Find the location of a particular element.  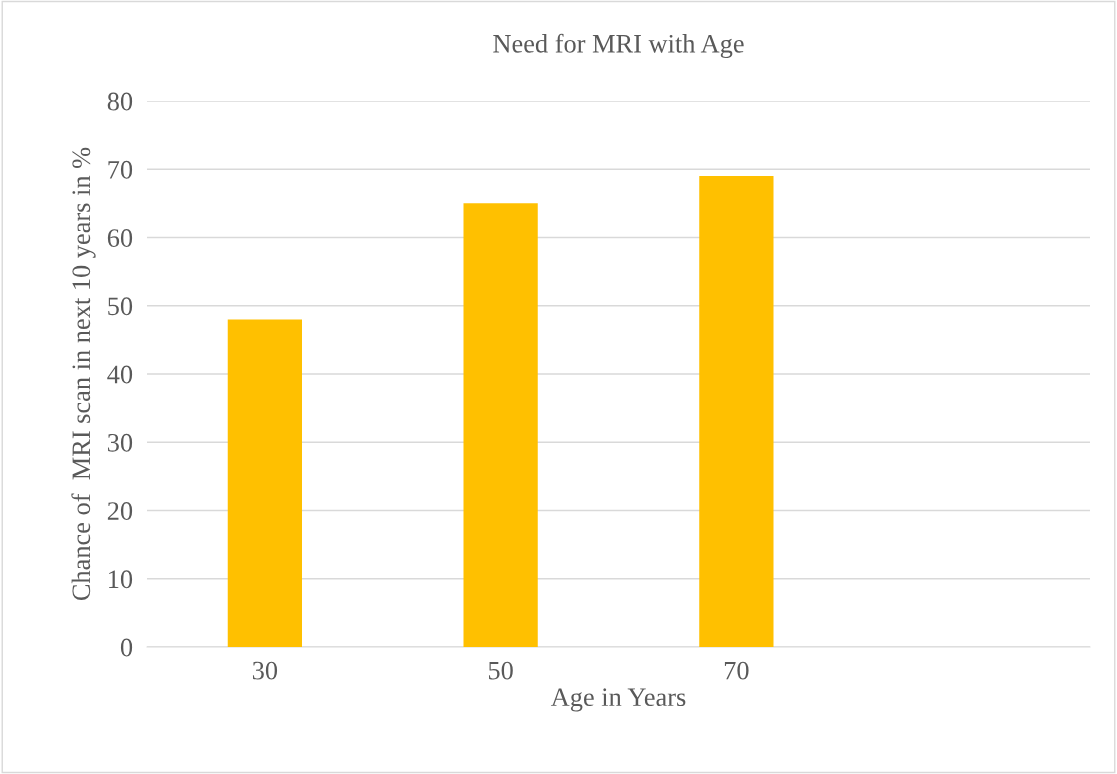

chart-title: Need for MRI with Age is located at coordinates (618, 46).